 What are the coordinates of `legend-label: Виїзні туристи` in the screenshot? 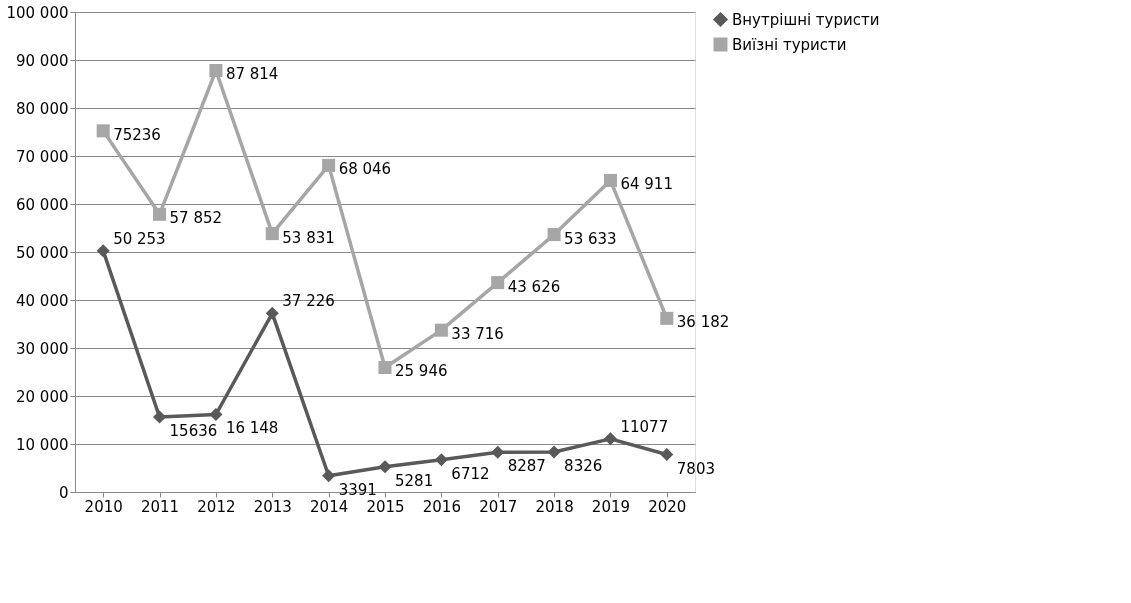 It's located at (789, 44).